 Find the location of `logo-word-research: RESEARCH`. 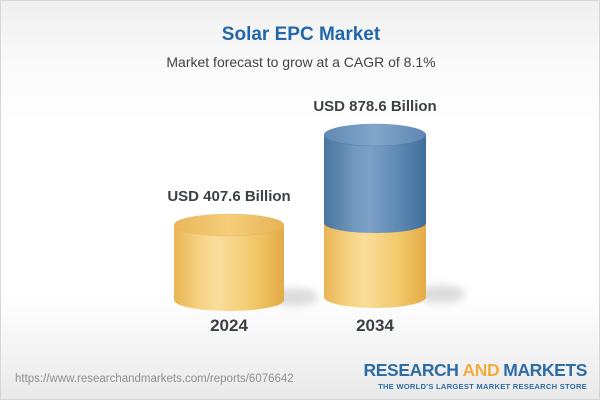

logo-word-research: RESEARCH is located at coordinates (411, 370).